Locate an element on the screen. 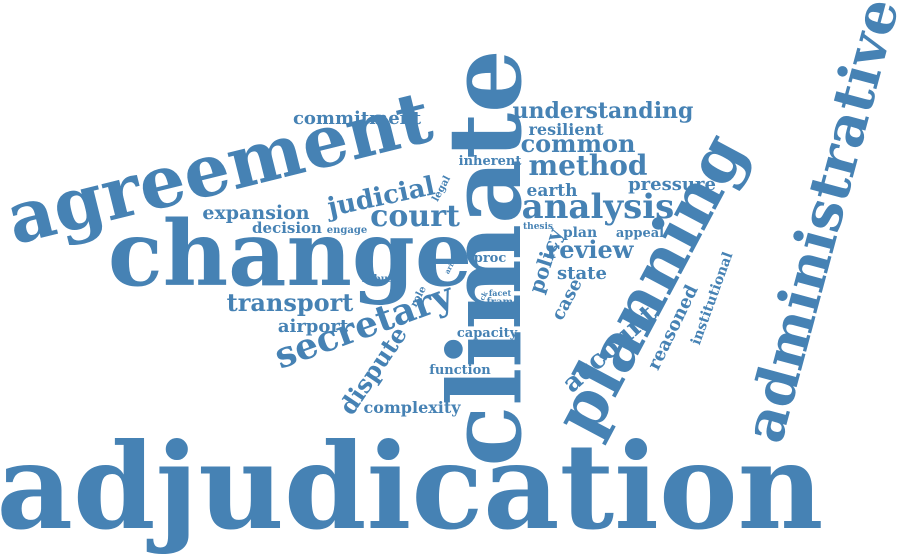  word-court: court is located at coordinates (415, 216).